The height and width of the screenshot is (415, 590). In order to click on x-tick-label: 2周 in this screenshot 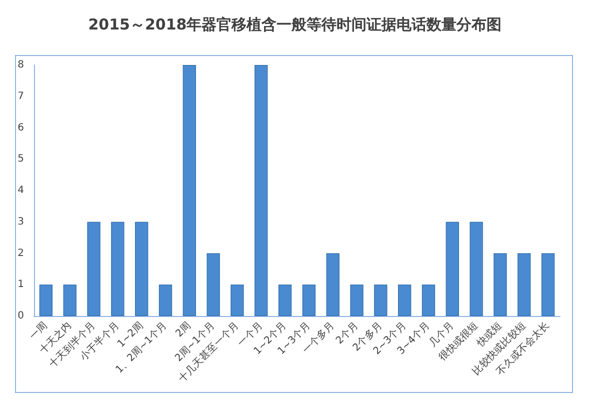, I will do `click(184, 330)`.